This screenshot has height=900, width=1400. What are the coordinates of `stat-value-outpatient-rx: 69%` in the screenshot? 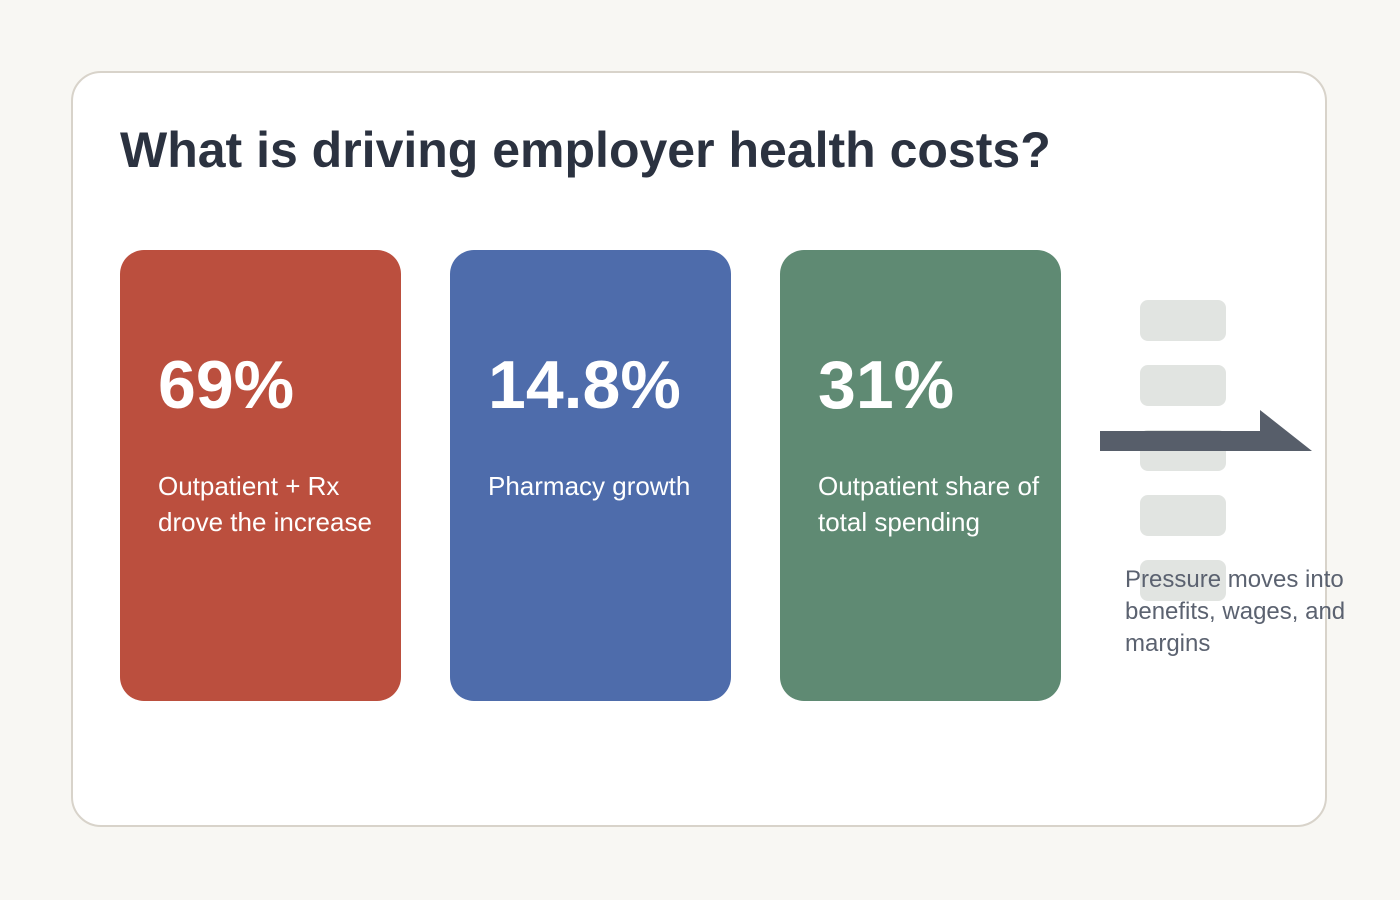 It's located at (226, 385).